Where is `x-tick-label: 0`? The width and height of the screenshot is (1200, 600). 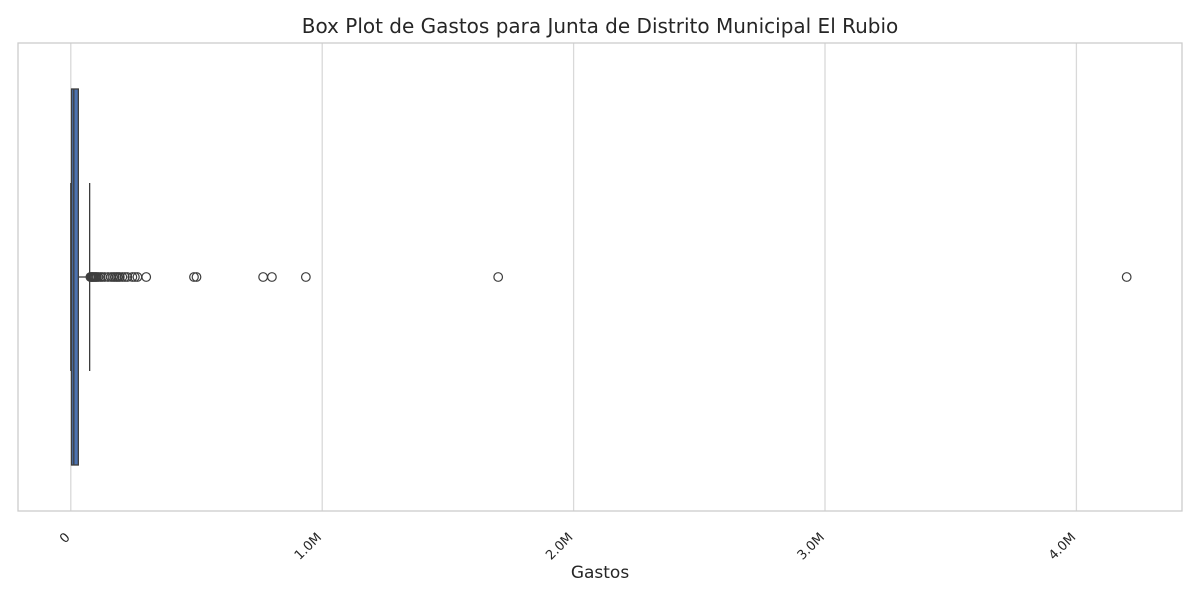
x-tick-label: 0 is located at coordinates (65, 538).